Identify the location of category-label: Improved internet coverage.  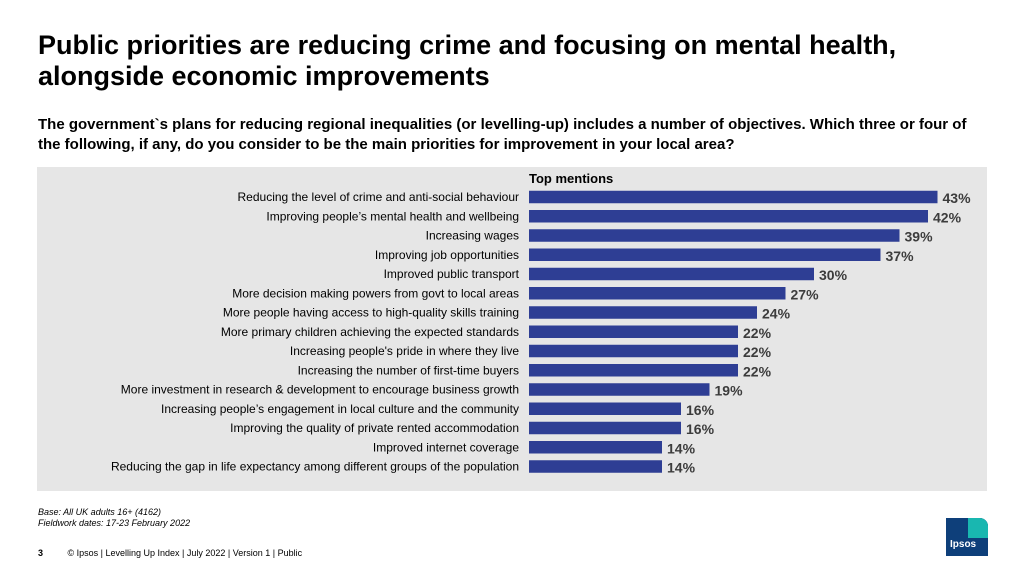
(446, 447).